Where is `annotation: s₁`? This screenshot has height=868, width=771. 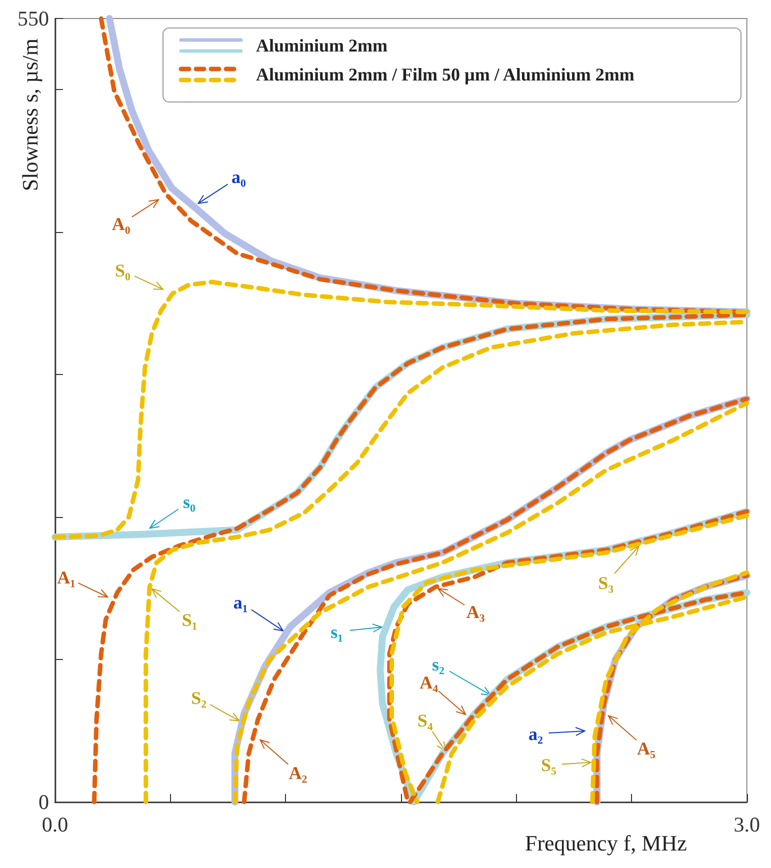
annotation: s₁ is located at coordinates (336, 632).